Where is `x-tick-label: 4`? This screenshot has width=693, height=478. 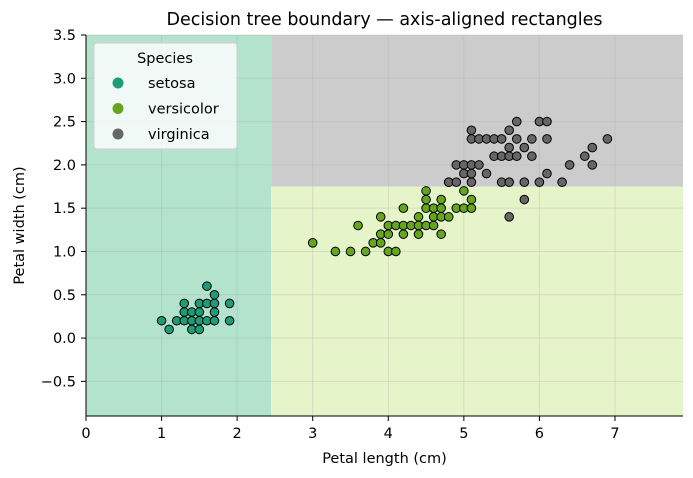 x-tick-label: 4 is located at coordinates (388, 434).